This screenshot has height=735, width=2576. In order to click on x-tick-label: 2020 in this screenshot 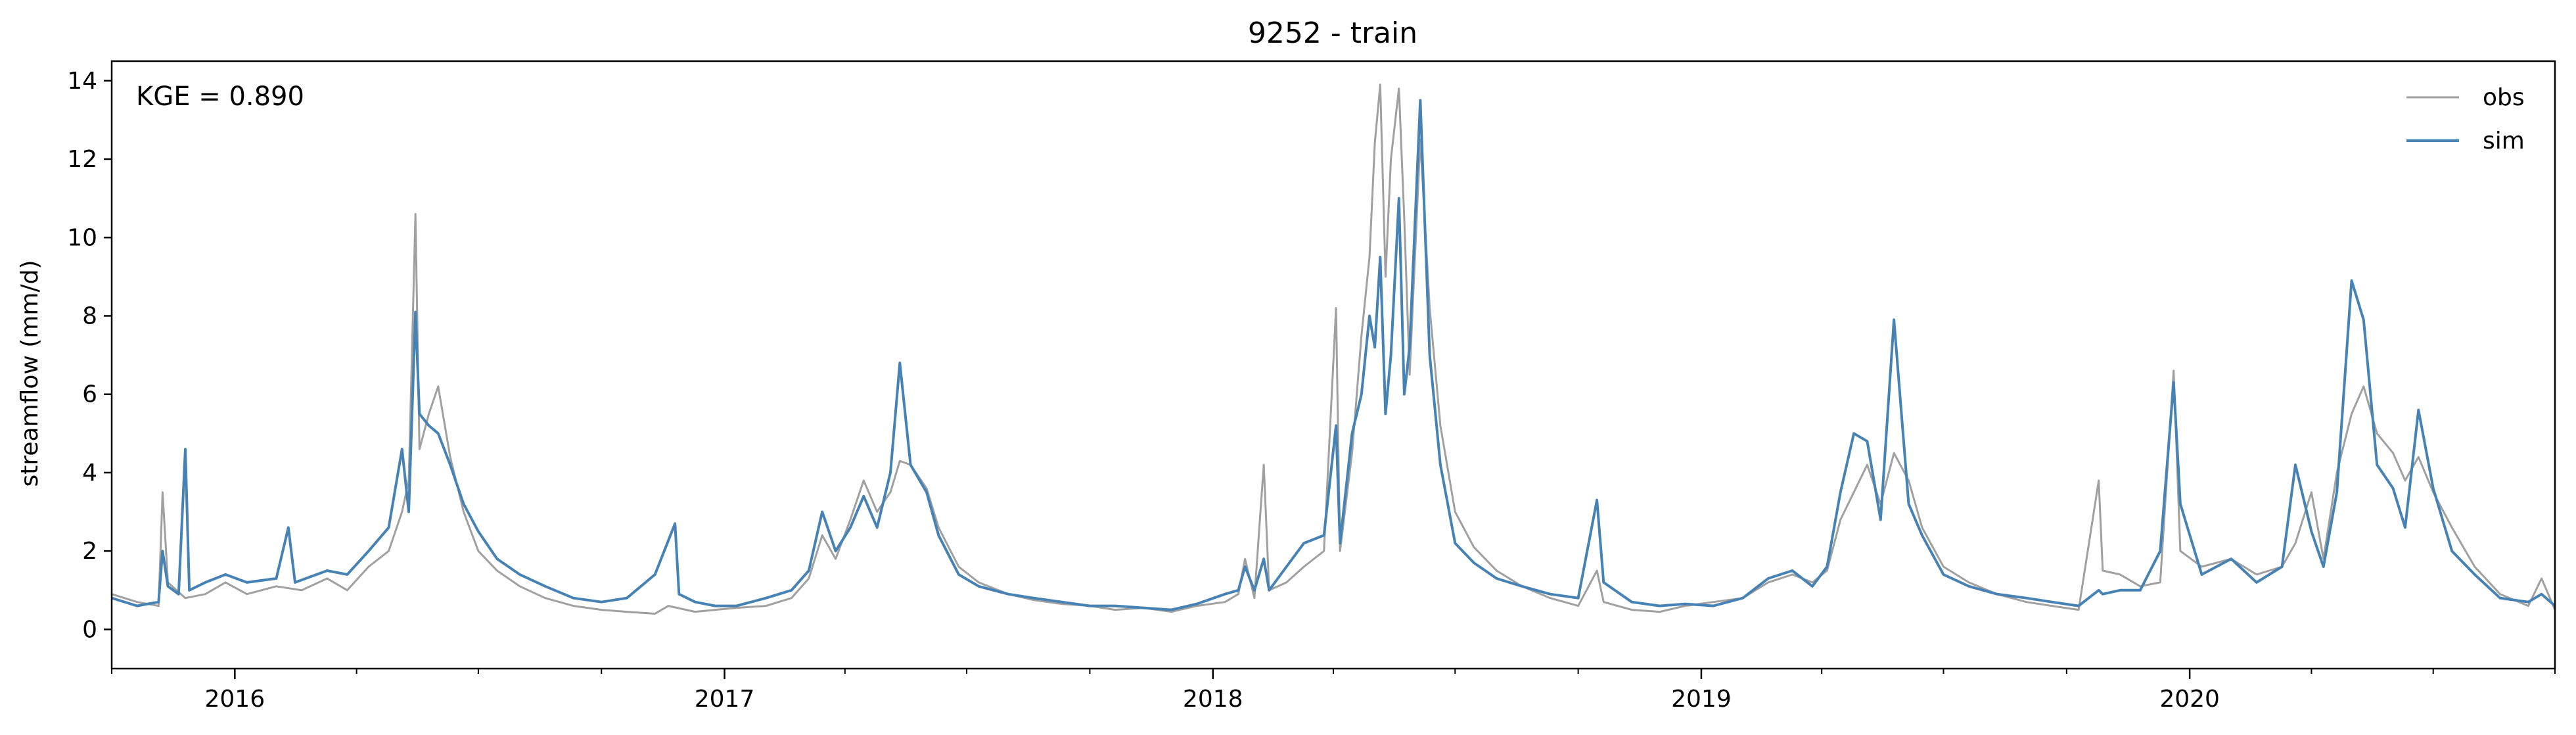, I will do `click(2190, 700)`.